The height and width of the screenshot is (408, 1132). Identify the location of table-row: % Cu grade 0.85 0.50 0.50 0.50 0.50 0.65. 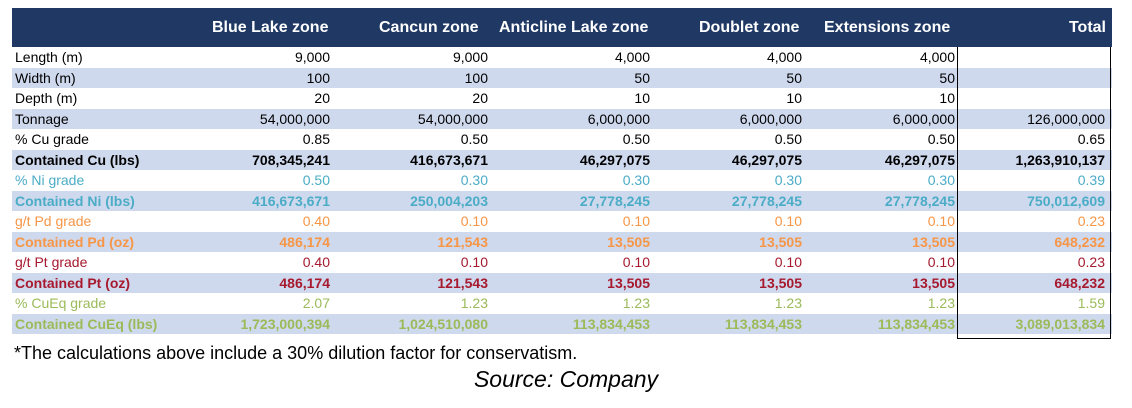
(562, 139).